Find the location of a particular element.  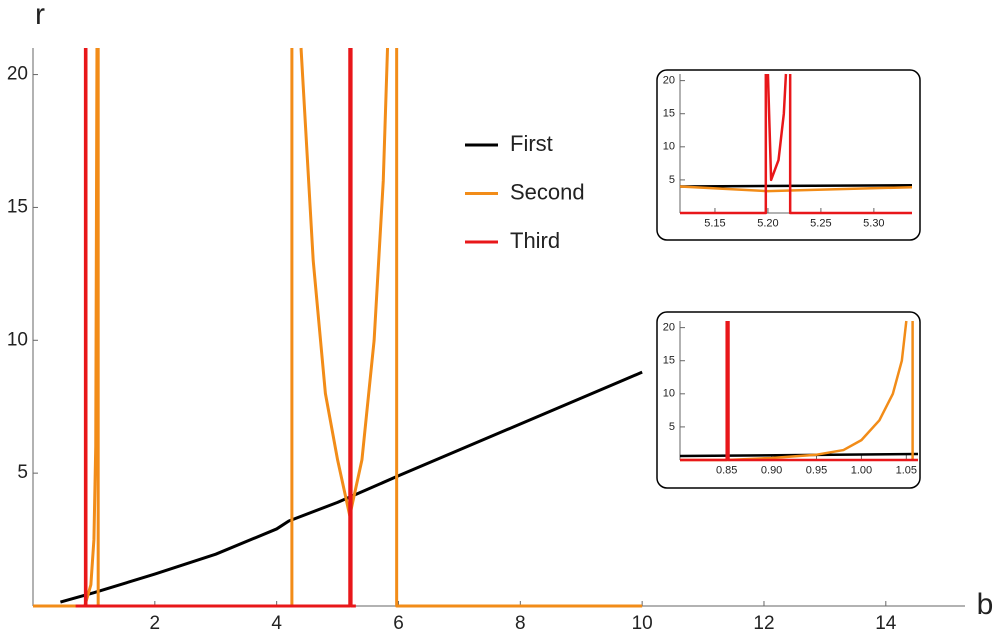

legend-label: Third is located at coordinates (535, 240).